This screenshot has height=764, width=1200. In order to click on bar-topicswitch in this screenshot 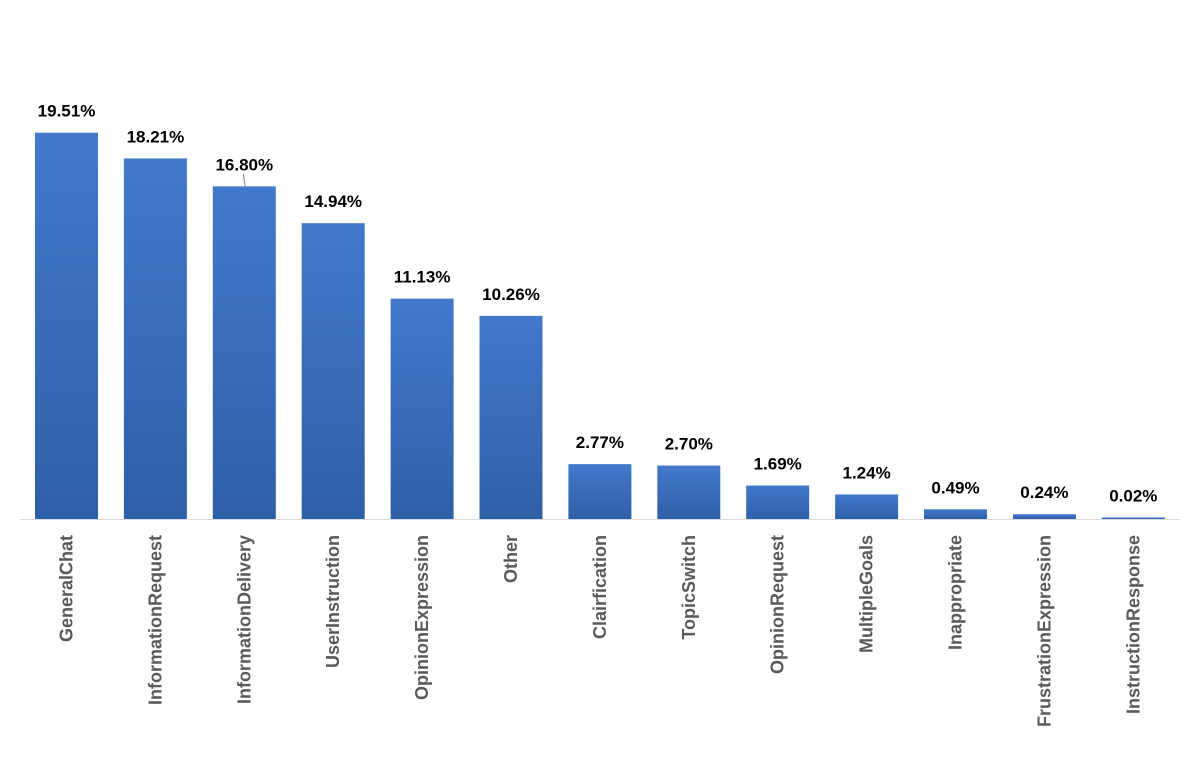, I will do `click(689, 492)`.